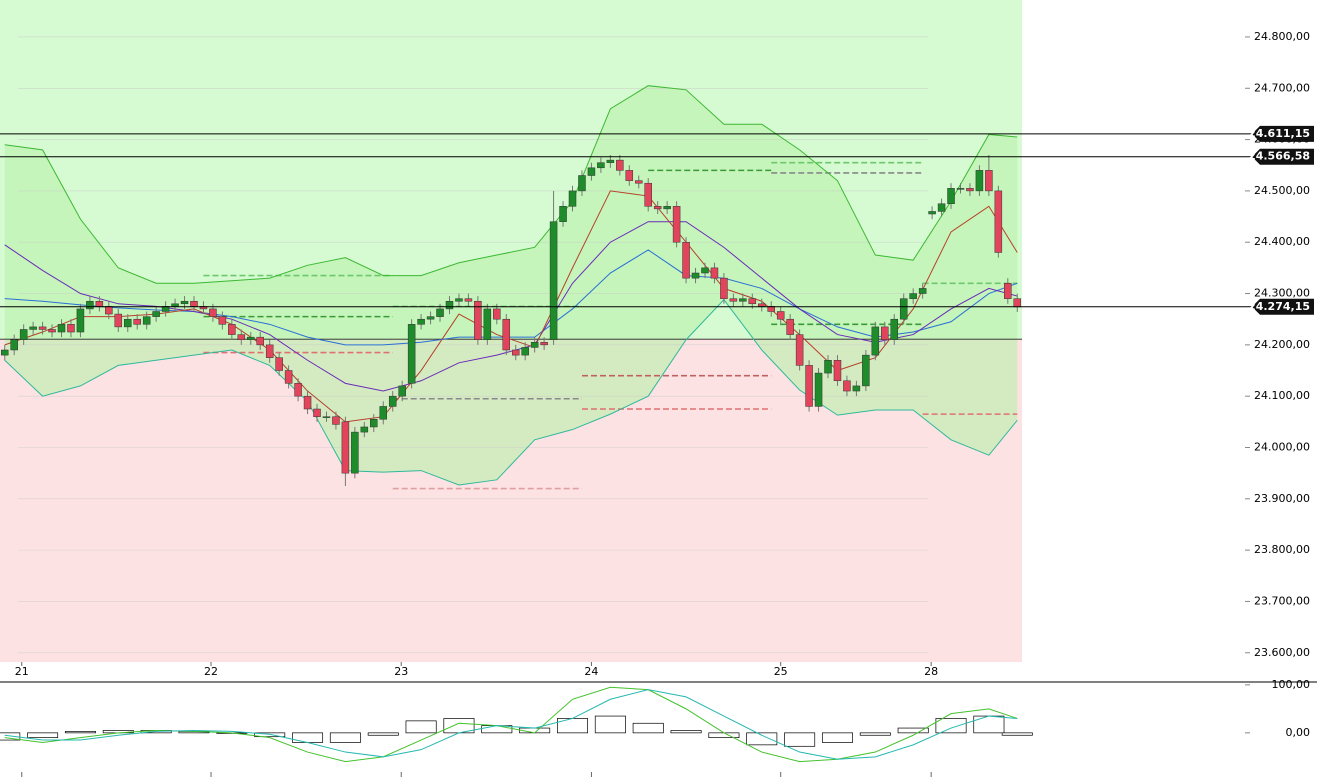  Describe the element at coordinates (1279, 306) in the screenshot. I see `price-label: 24.274,15` at that location.